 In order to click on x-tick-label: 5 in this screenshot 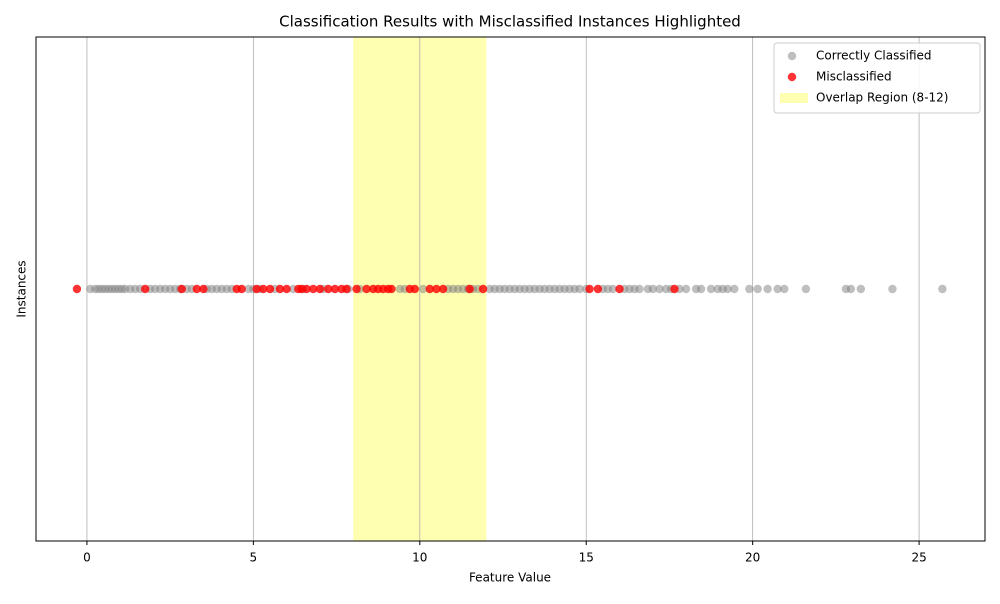, I will do `click(254, 558)`.